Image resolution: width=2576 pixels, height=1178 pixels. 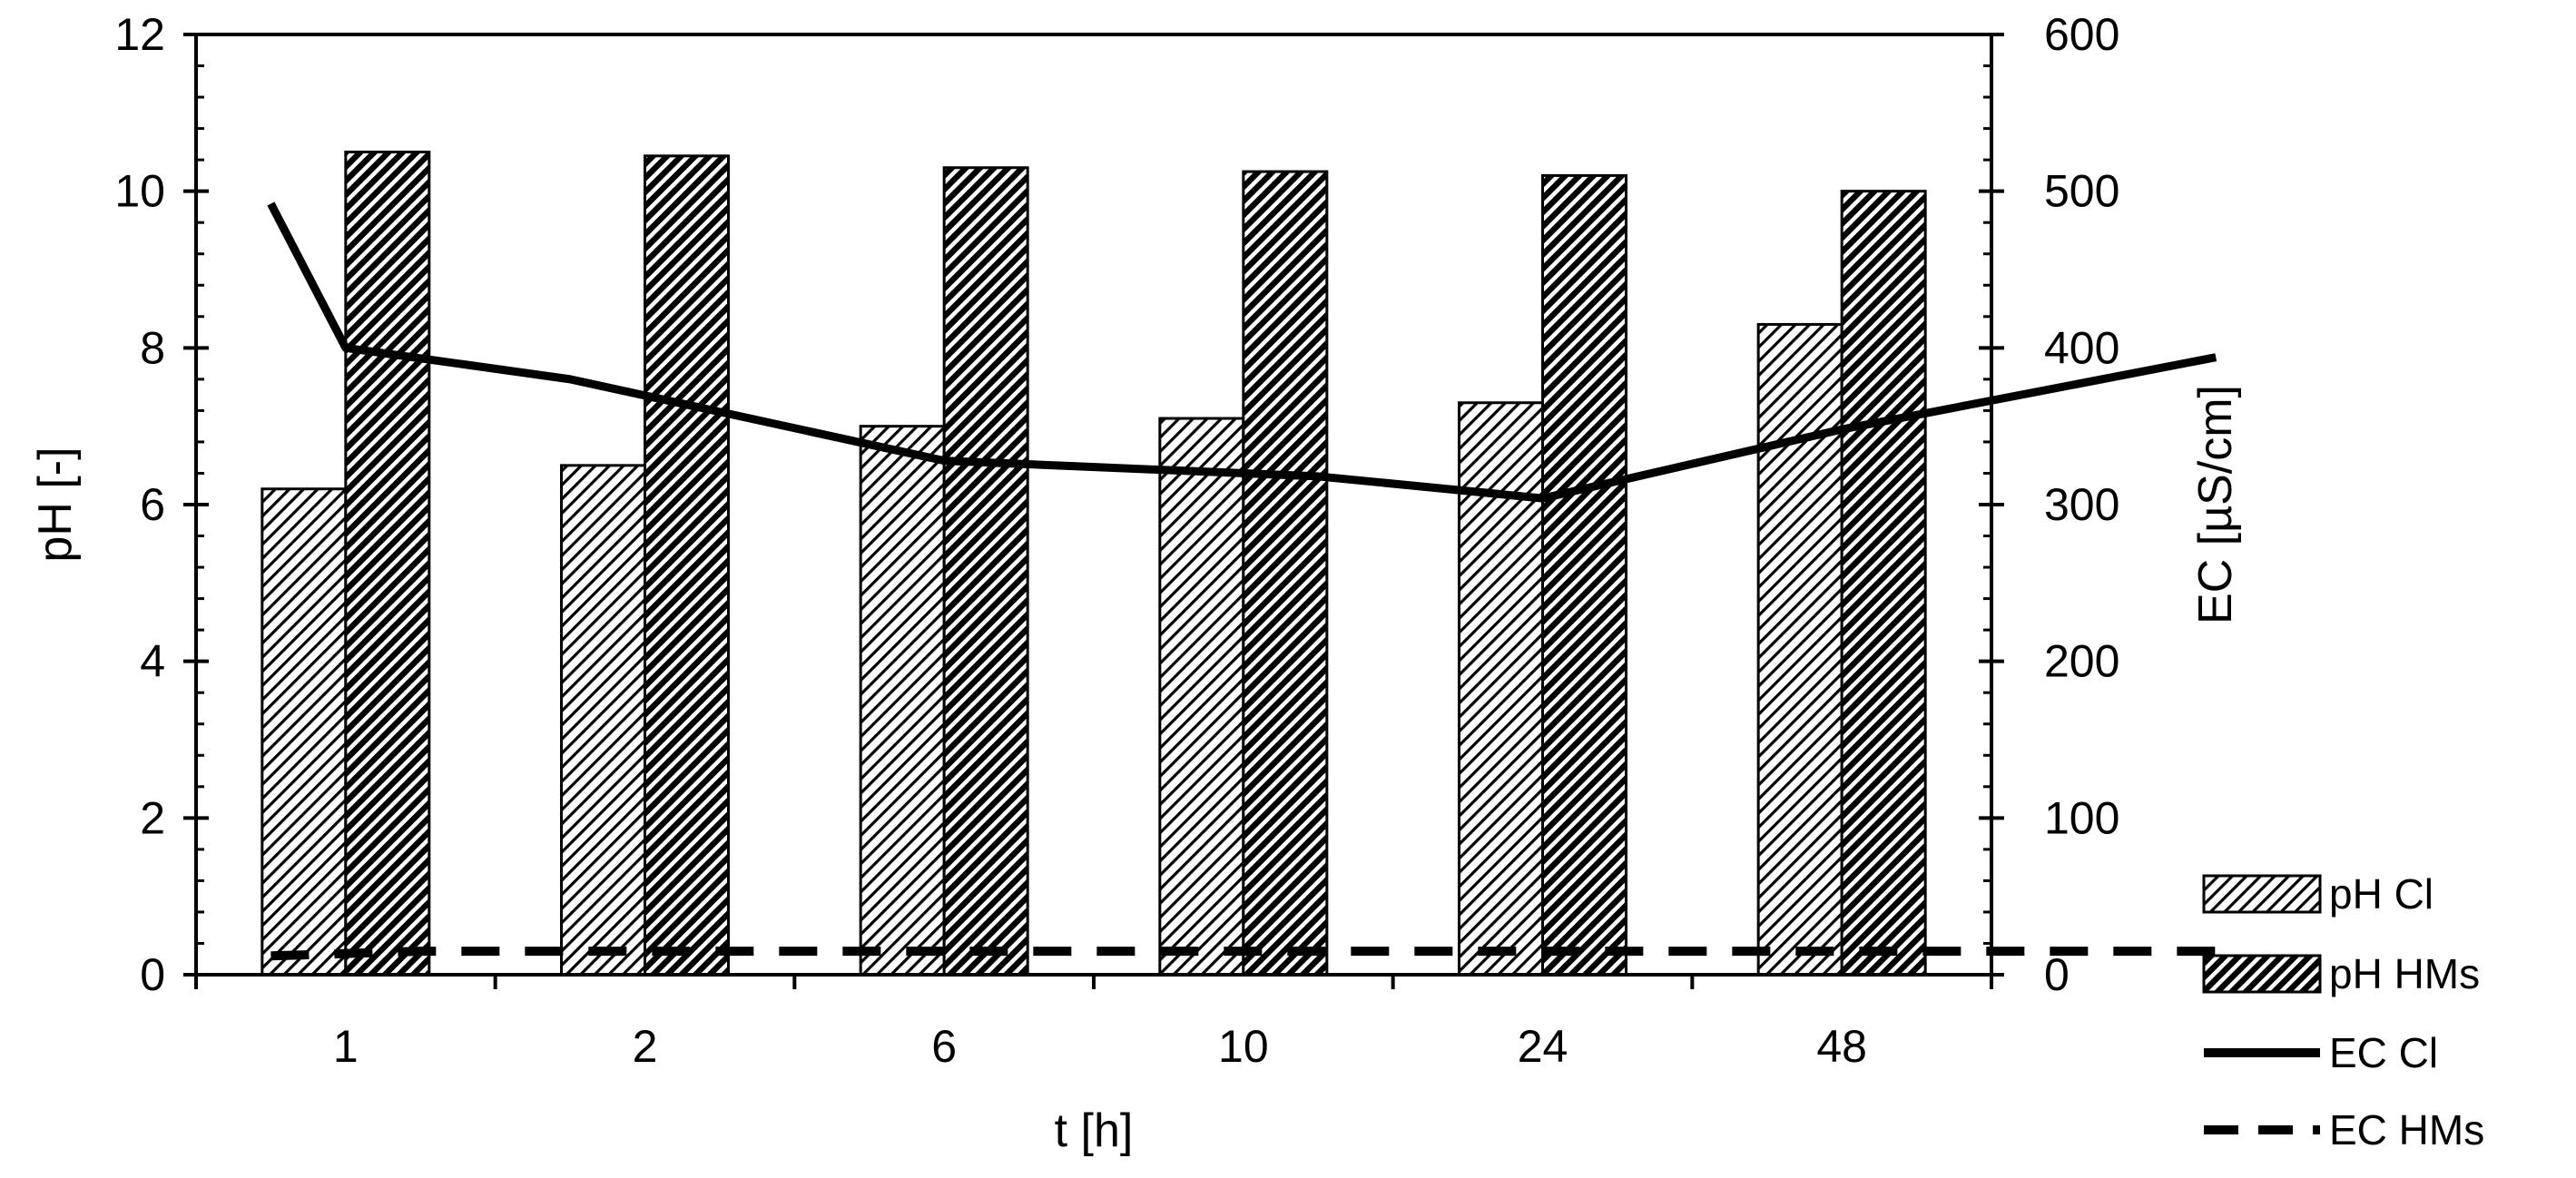 I want to click on x-tick-label: 2, so click(x=645, y=1046).